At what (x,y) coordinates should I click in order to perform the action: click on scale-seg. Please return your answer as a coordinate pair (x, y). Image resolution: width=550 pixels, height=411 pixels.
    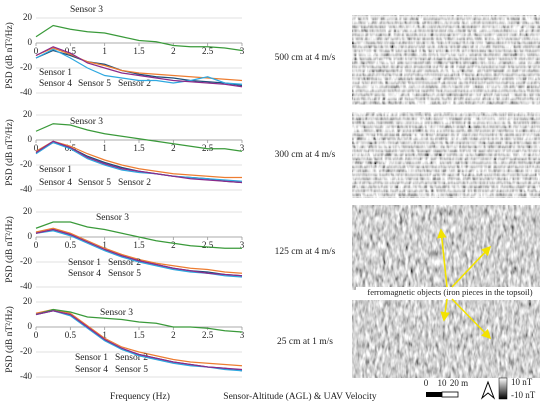
    Looking at the image, I should click on (434, 394).